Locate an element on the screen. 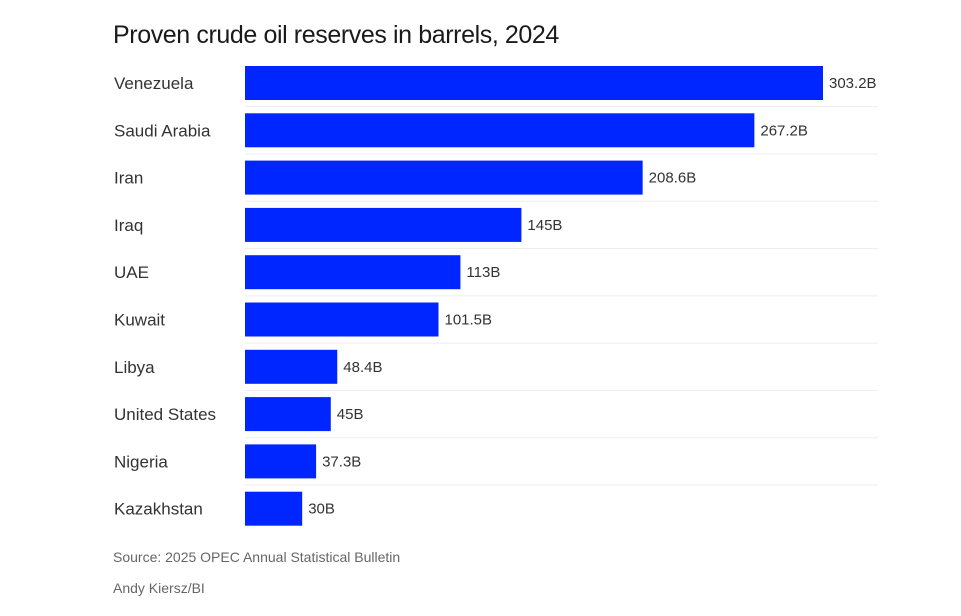 The width and height of the screenshot is (961, 616). category-label-libya: Libya is located at coordinates (134, 367).